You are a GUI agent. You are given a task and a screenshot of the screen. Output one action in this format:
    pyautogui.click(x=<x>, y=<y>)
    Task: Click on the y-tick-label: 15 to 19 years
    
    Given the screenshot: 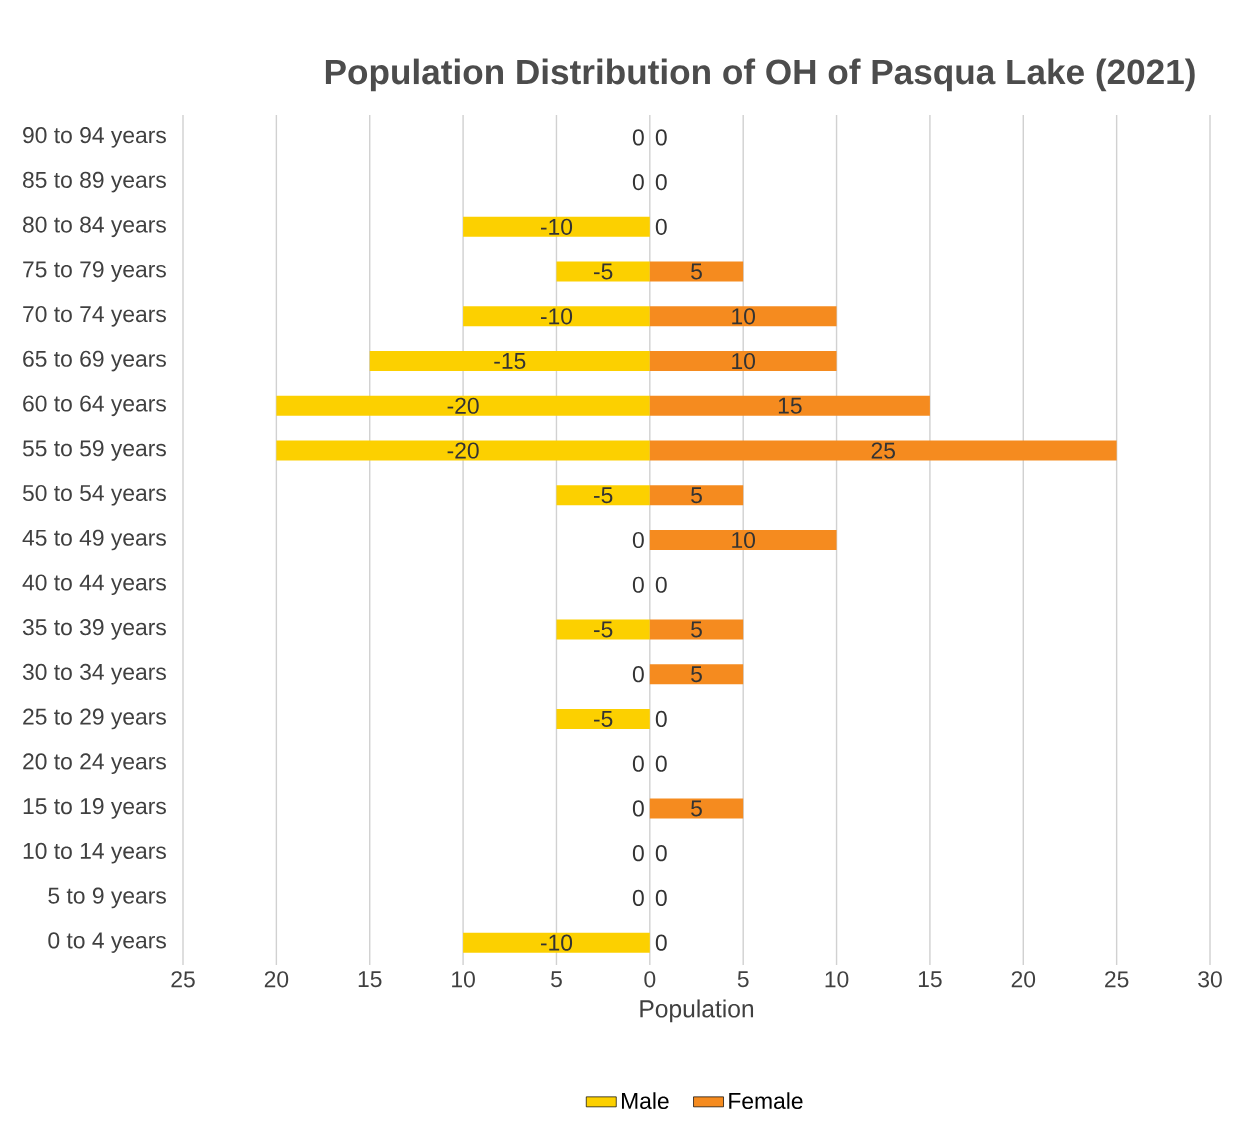 What is the action you would take?
    pyautogui.click(x=94, y=808)
    